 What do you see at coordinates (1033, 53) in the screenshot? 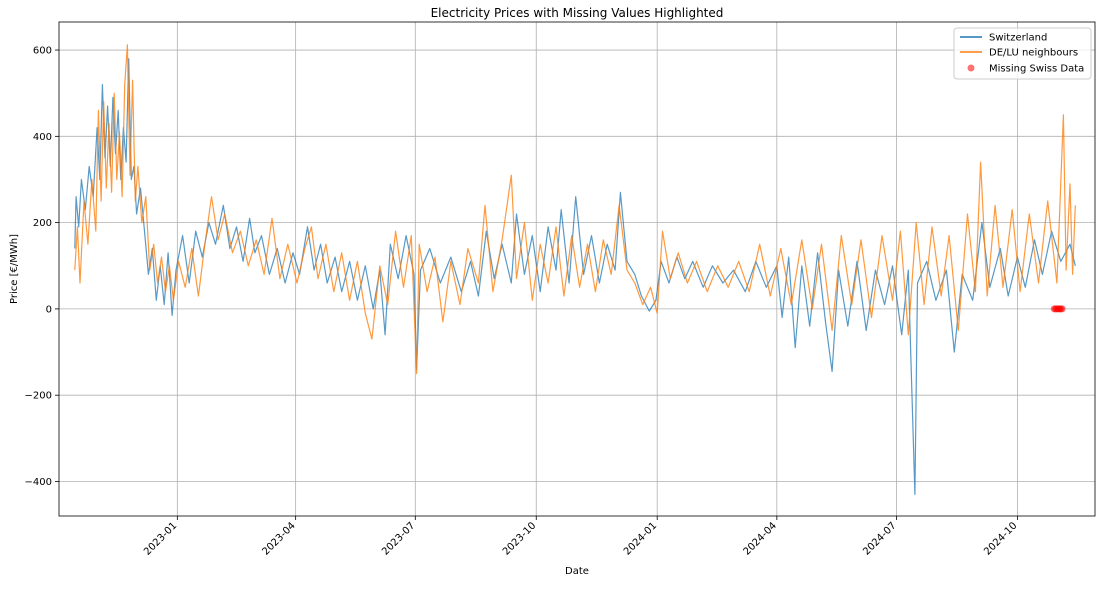
I see `legend-label-delu: DE/LU neighbours` at bounding box center [1033, 53].